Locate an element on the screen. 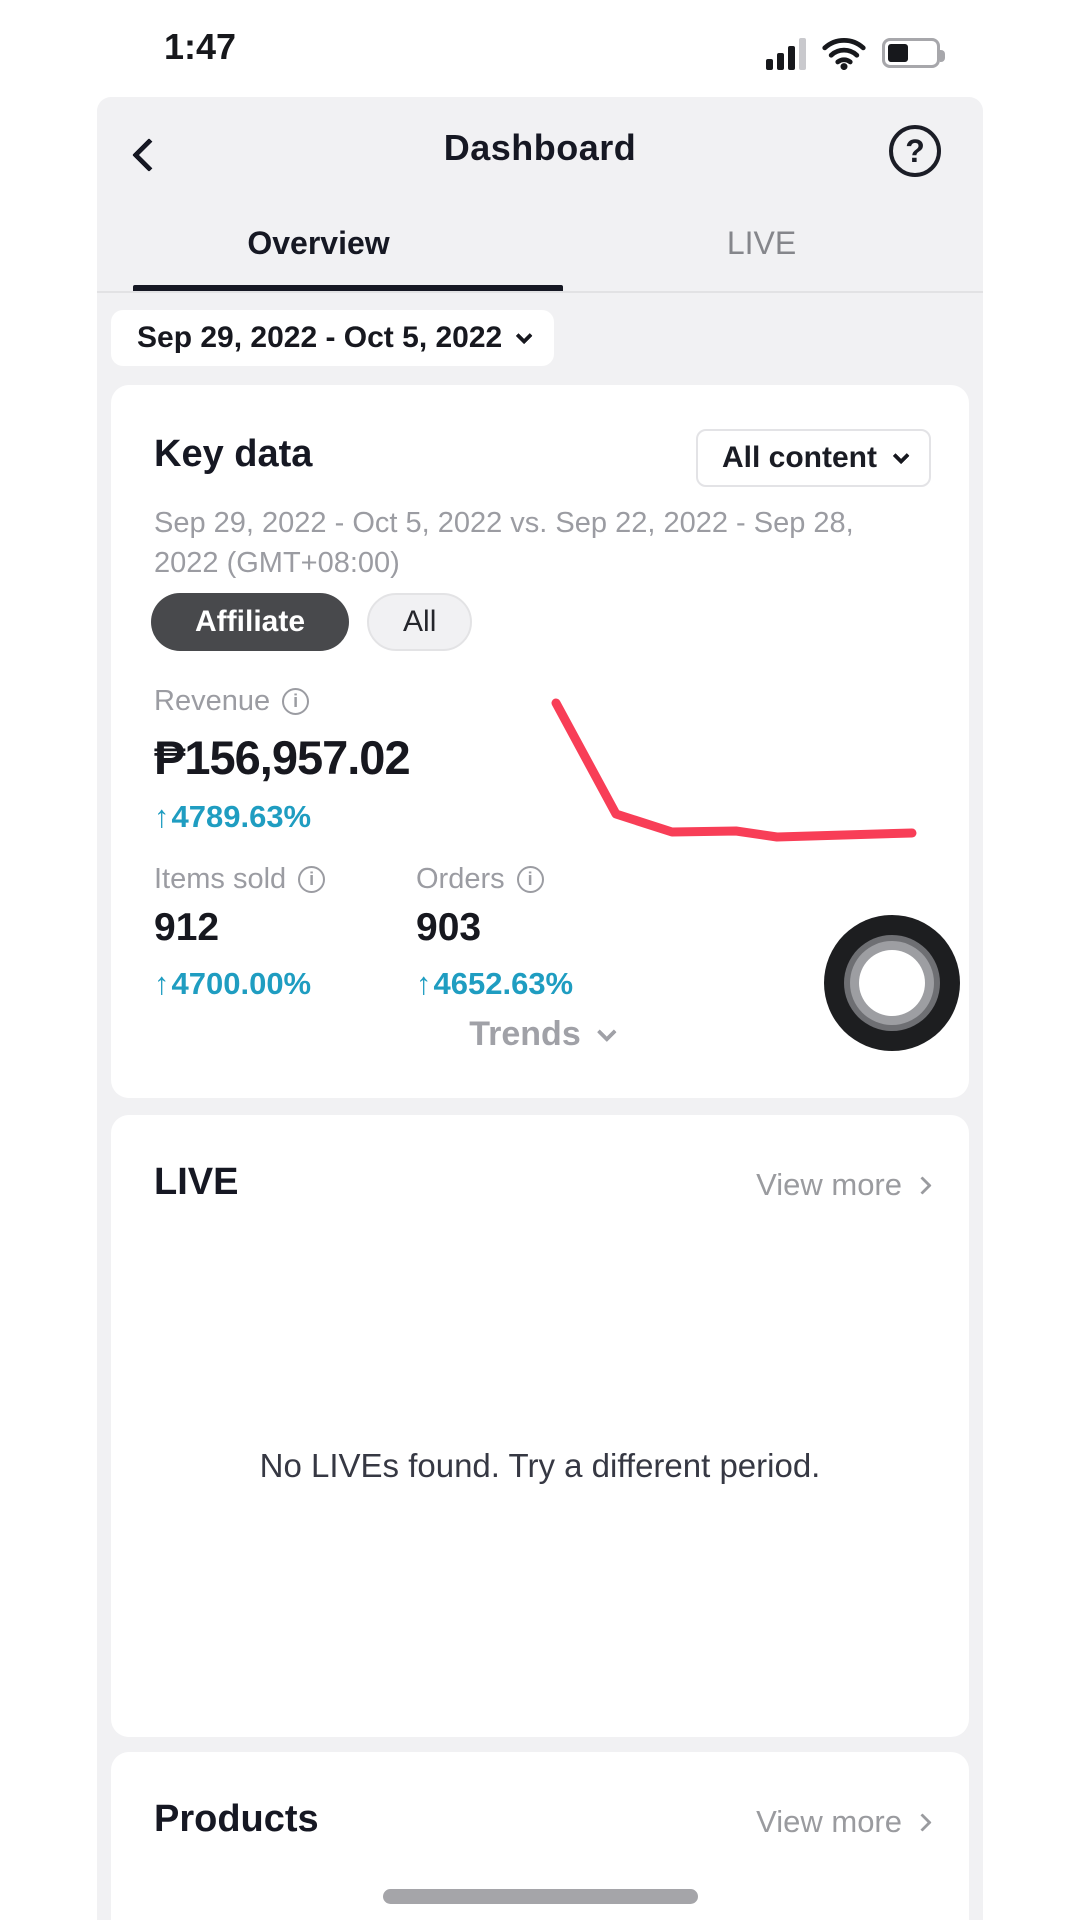  content-filter-dropdown: All content is located at coordinates (813, 458).